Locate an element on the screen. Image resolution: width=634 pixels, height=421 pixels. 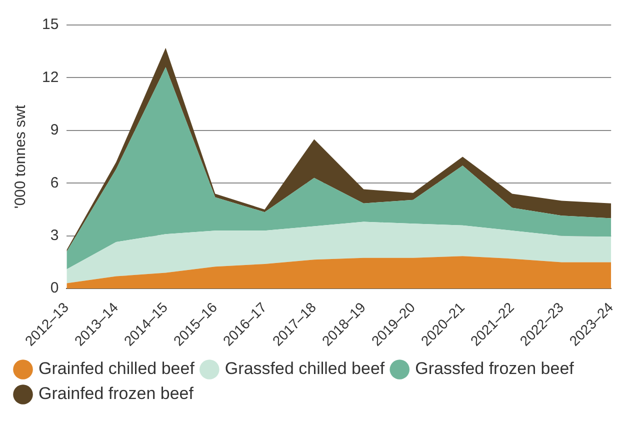
y-tick-label: 3 is located at coordinates (54, 235).